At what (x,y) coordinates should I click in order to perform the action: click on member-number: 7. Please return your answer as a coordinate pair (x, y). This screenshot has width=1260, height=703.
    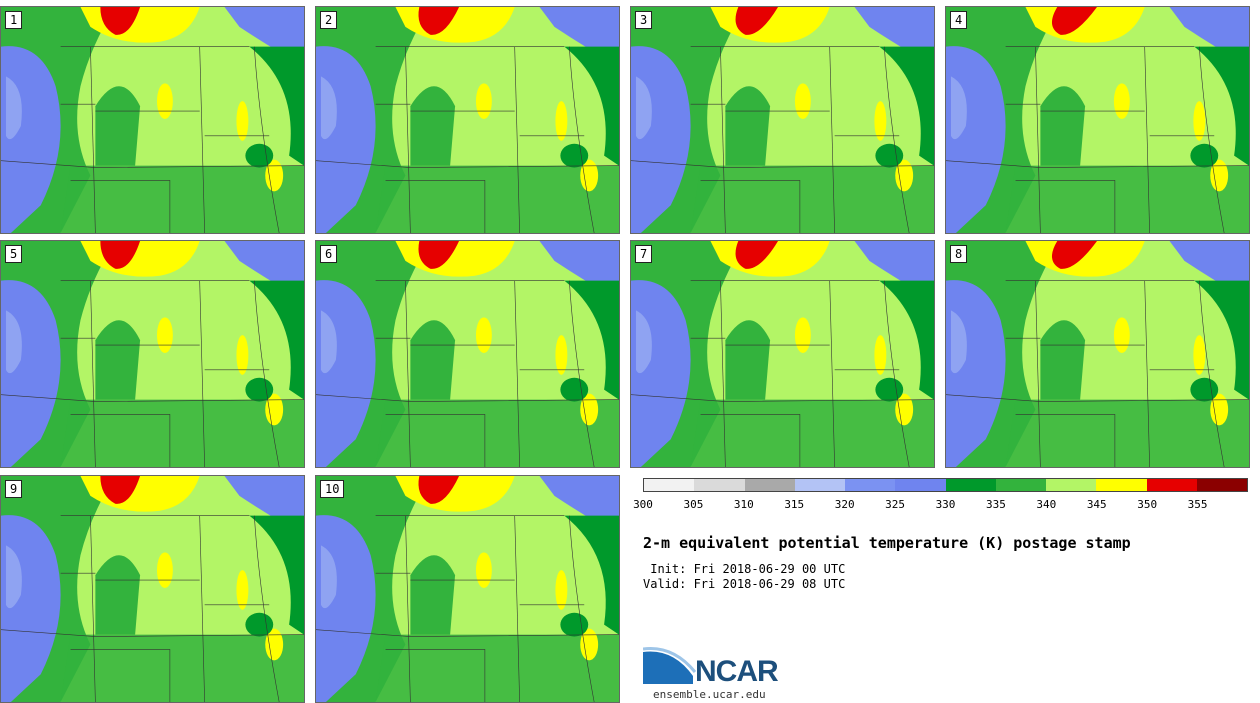
    Looking at the image, I should click on (644, 254).